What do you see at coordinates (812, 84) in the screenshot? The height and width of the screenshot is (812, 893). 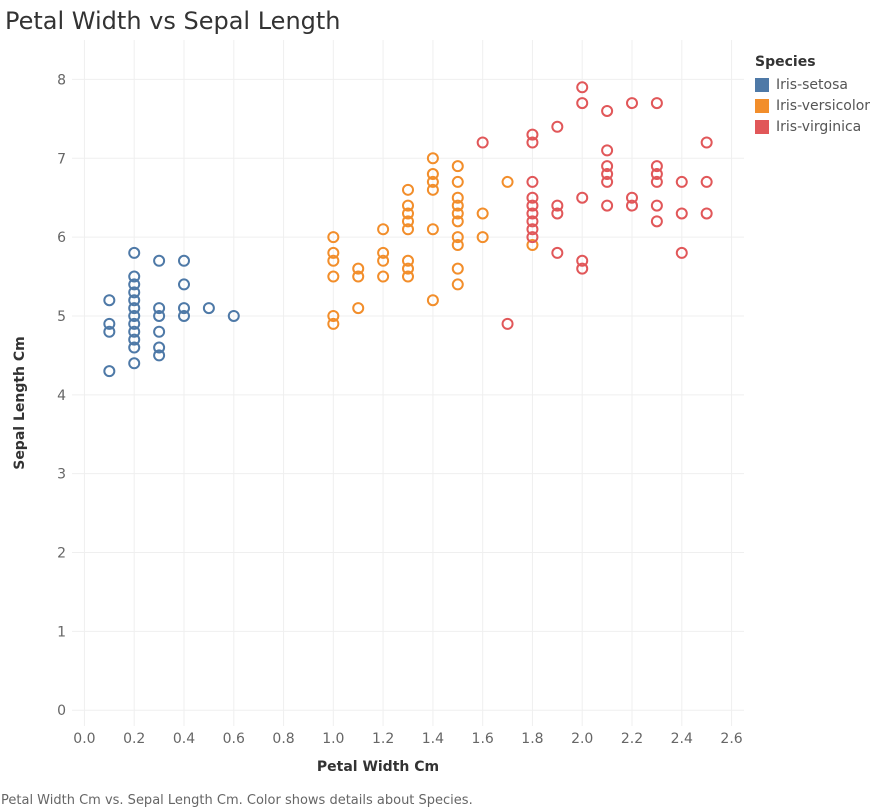 I see `legend-item-setosa: Iris-setosa` at bounding box center [812, 84].